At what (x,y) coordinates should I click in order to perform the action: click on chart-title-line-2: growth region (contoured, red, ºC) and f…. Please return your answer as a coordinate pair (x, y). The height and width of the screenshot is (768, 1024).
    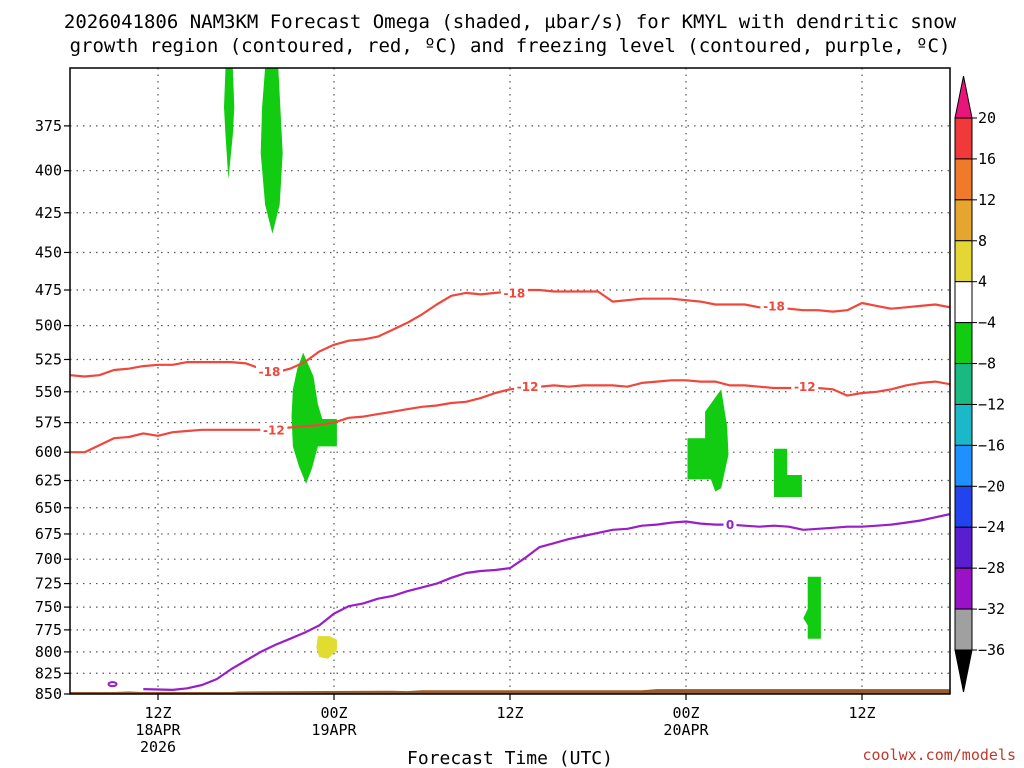
    Looking at the image, I should click on (510, 46).